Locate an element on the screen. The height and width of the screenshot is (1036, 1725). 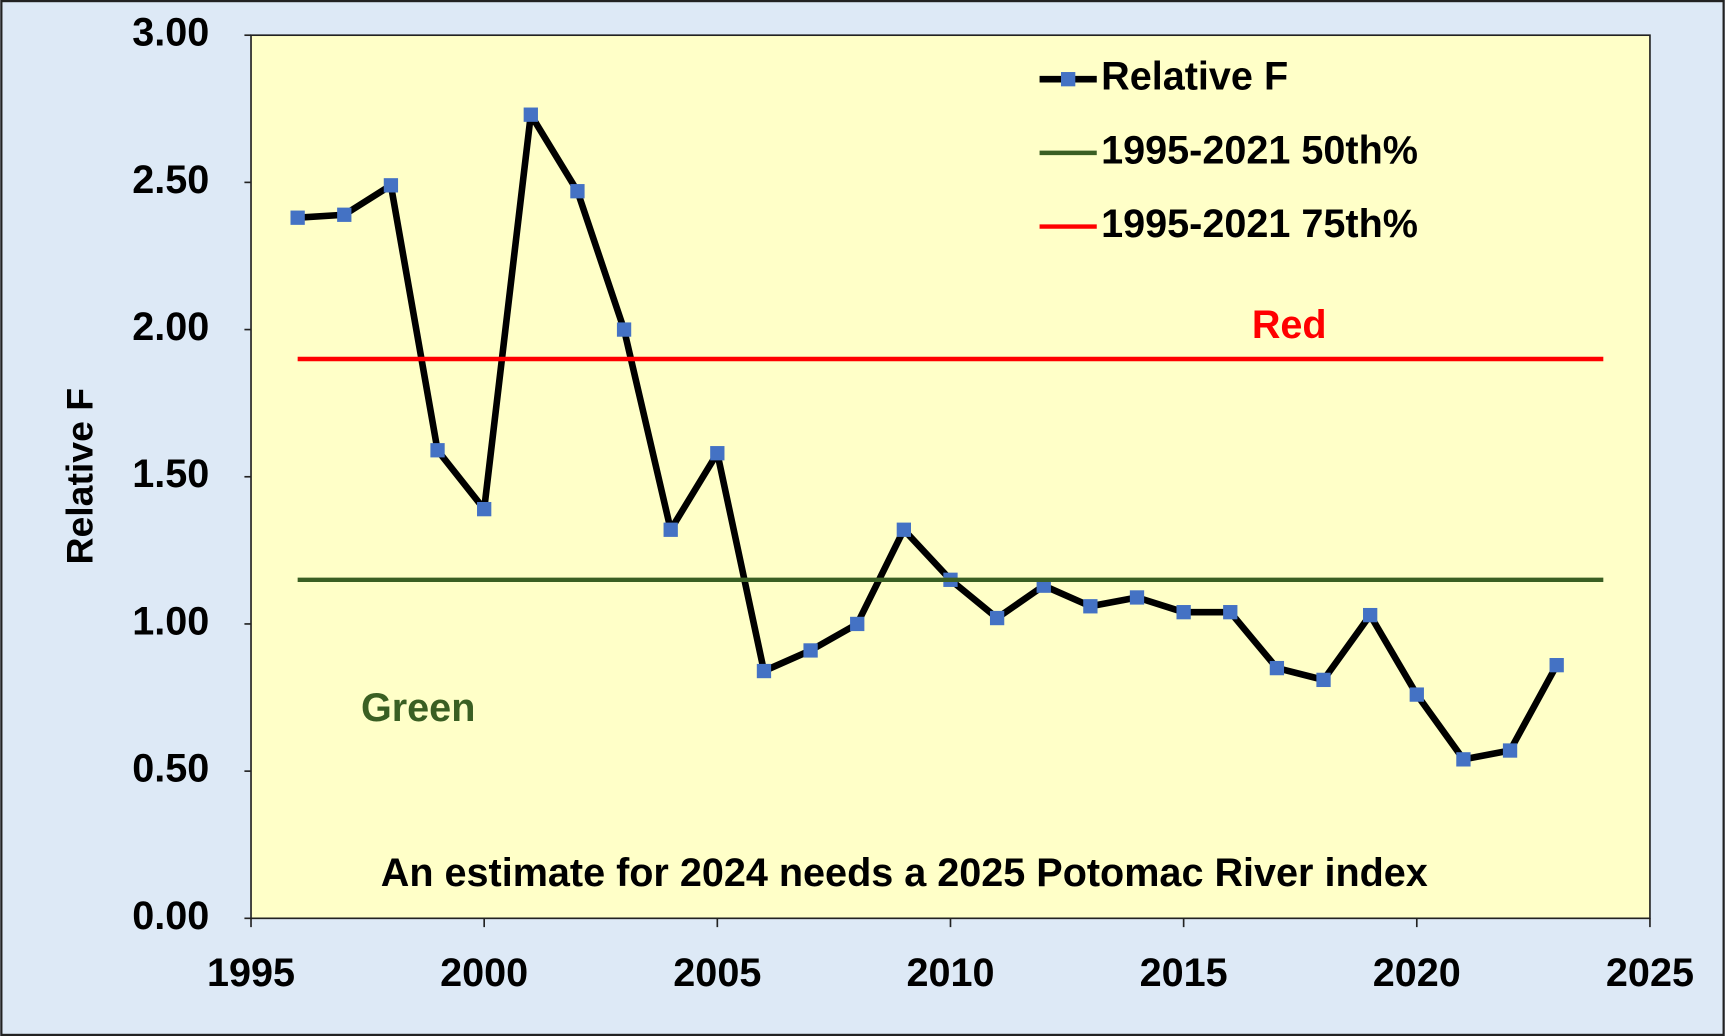
y-tick-label: 2.00 is located at coordinates (170, 327).